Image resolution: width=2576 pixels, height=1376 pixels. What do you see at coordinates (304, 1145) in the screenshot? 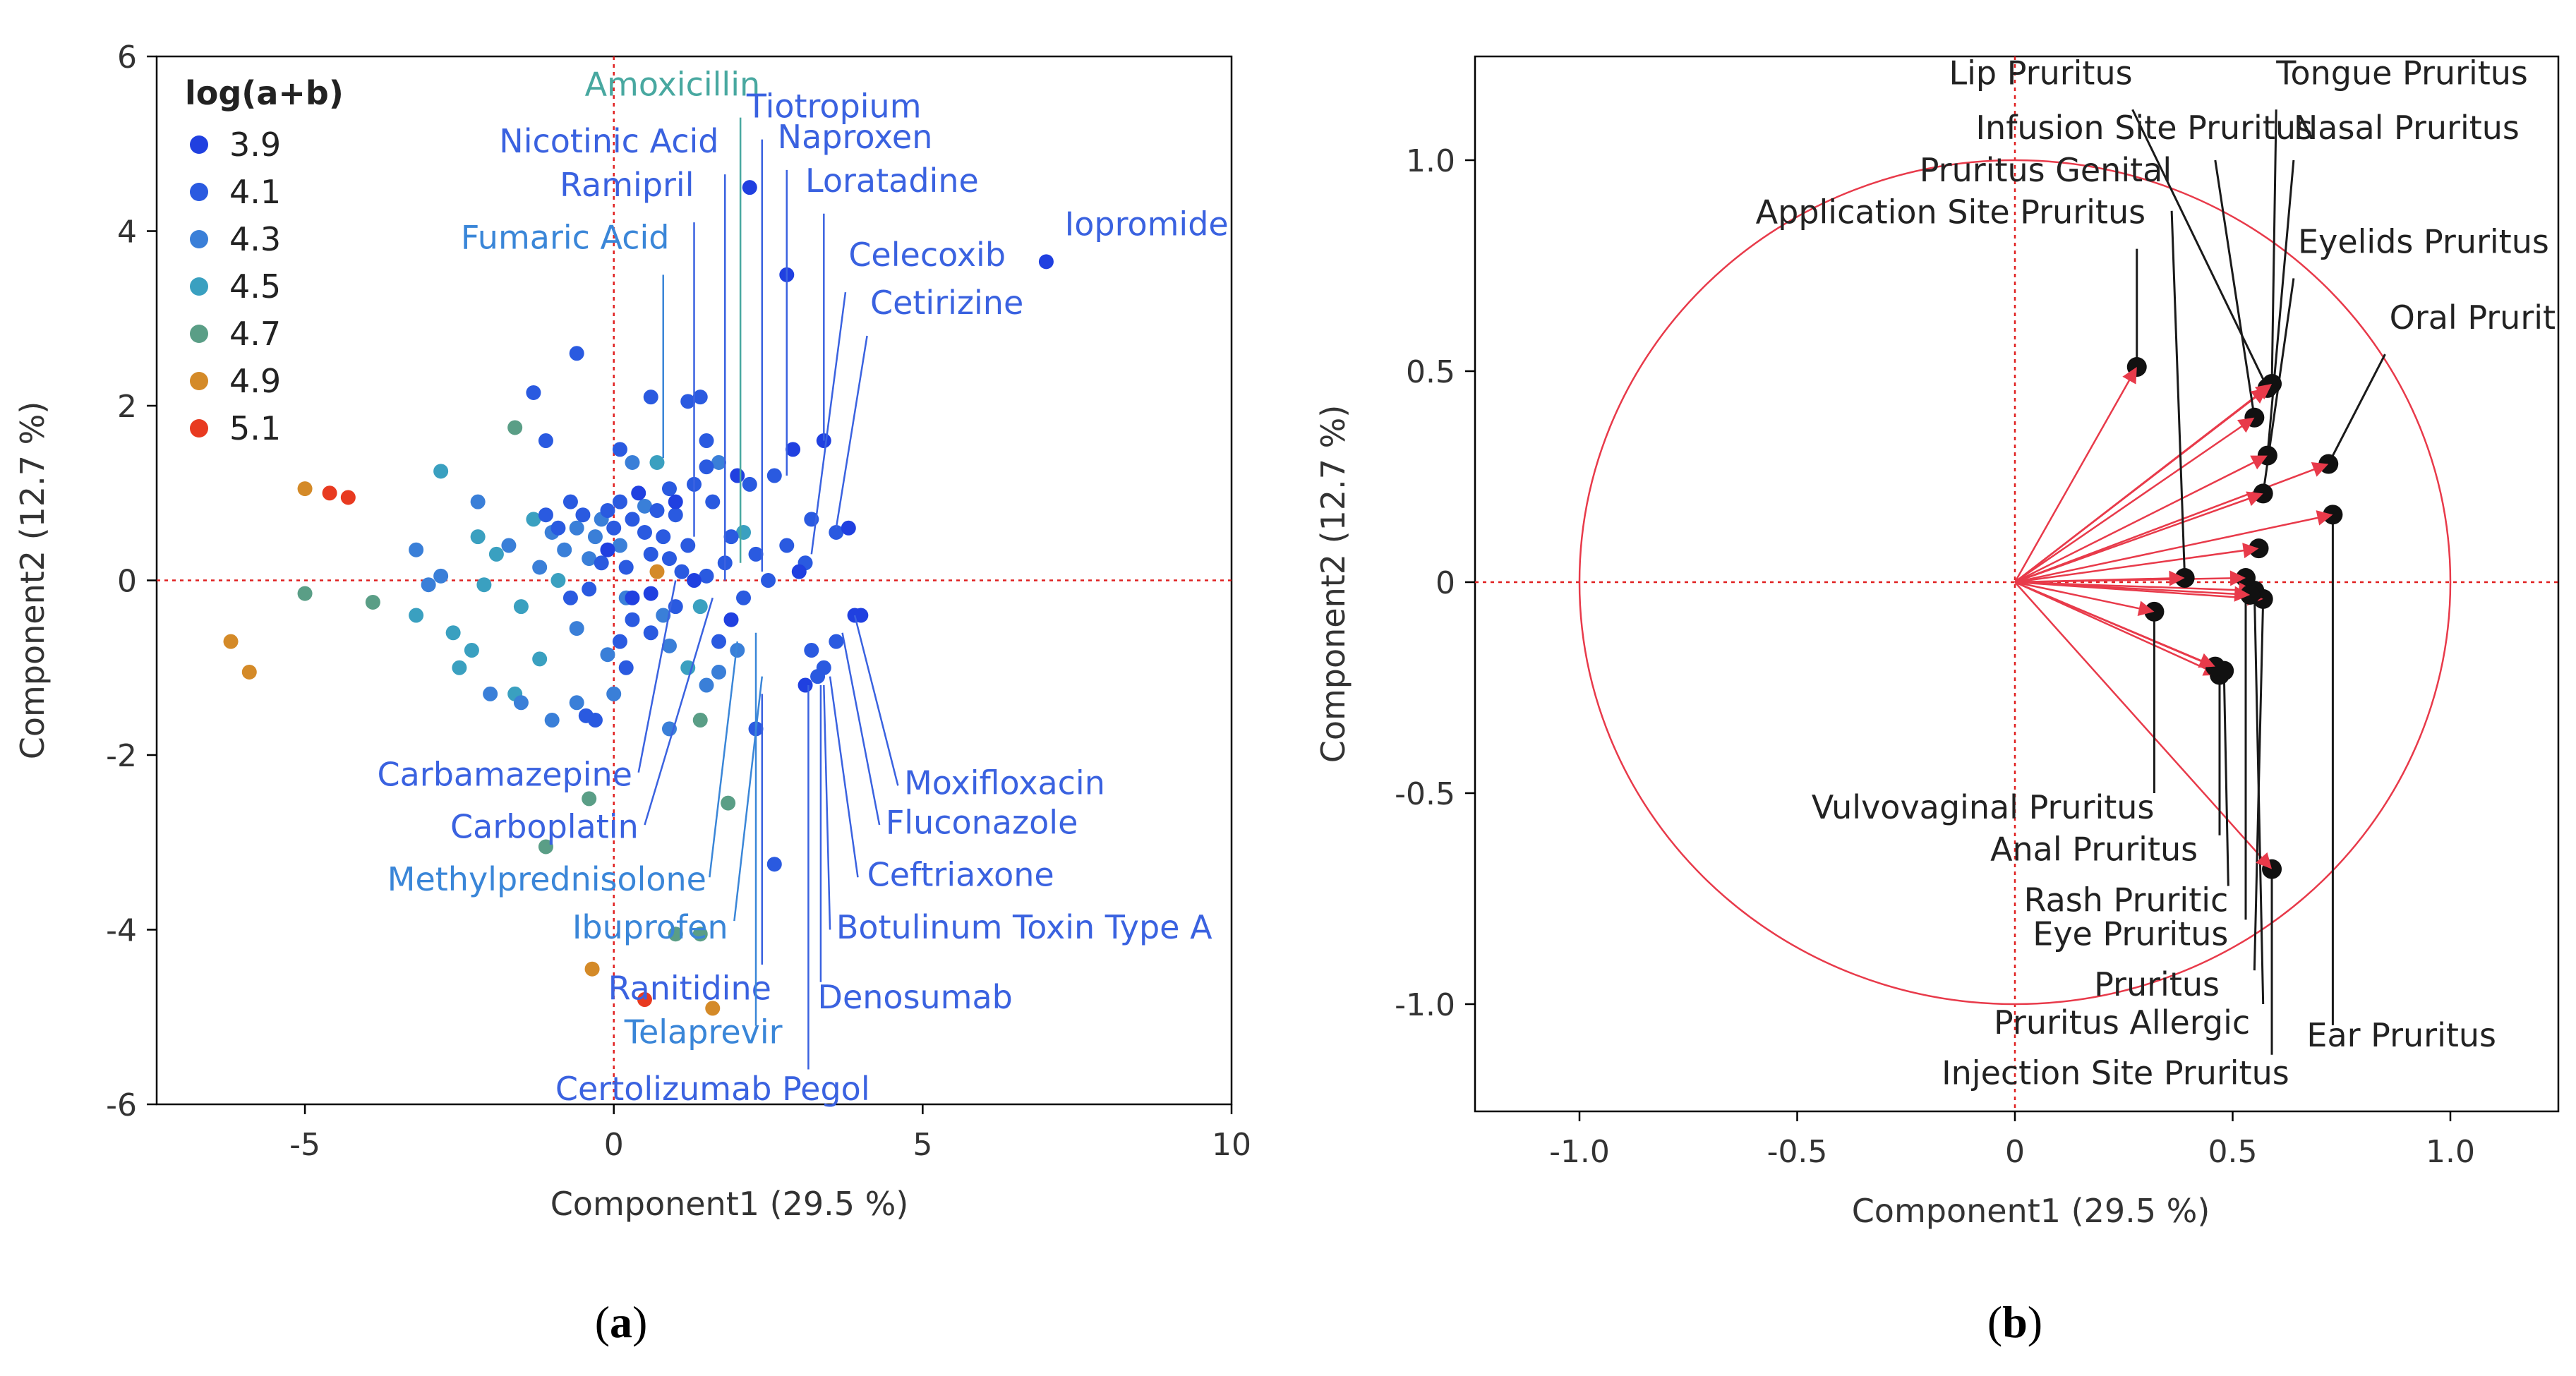
I see `x-tick-label-a: -5` at bounding box center [304, 1145].